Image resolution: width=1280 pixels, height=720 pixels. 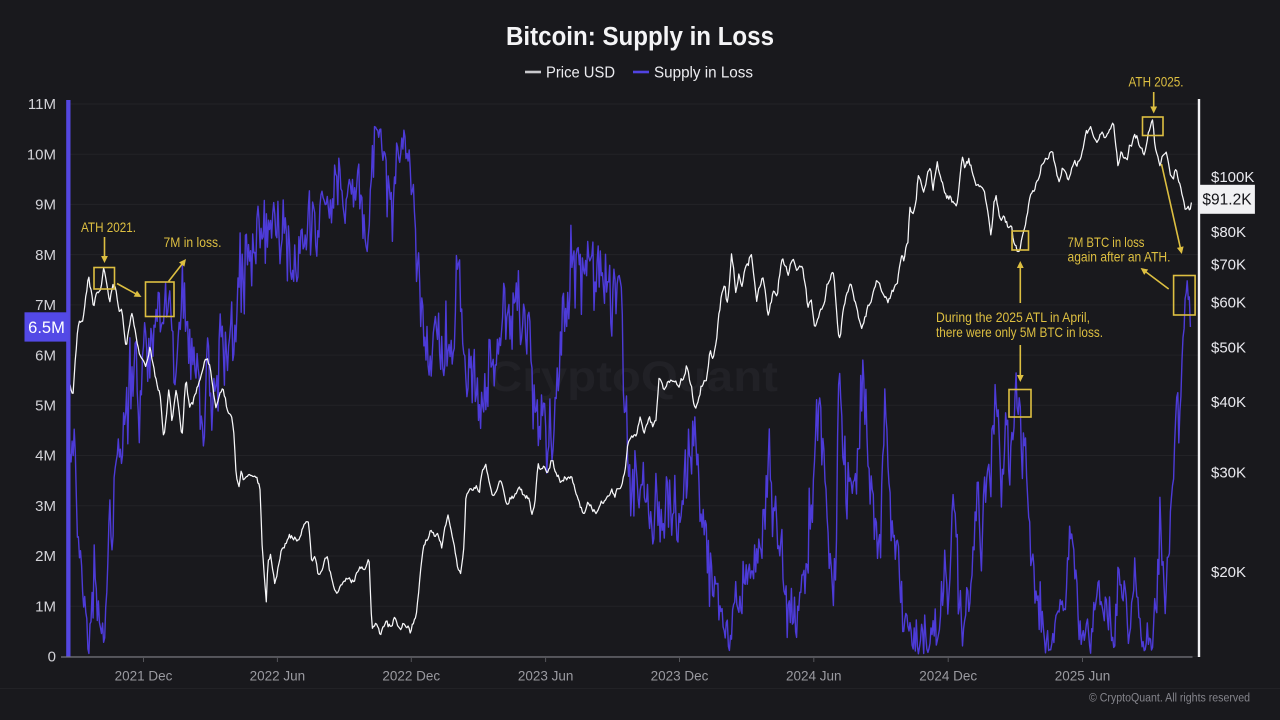 I want to click on svg-text: Price USD, so click(x=580, y=73).